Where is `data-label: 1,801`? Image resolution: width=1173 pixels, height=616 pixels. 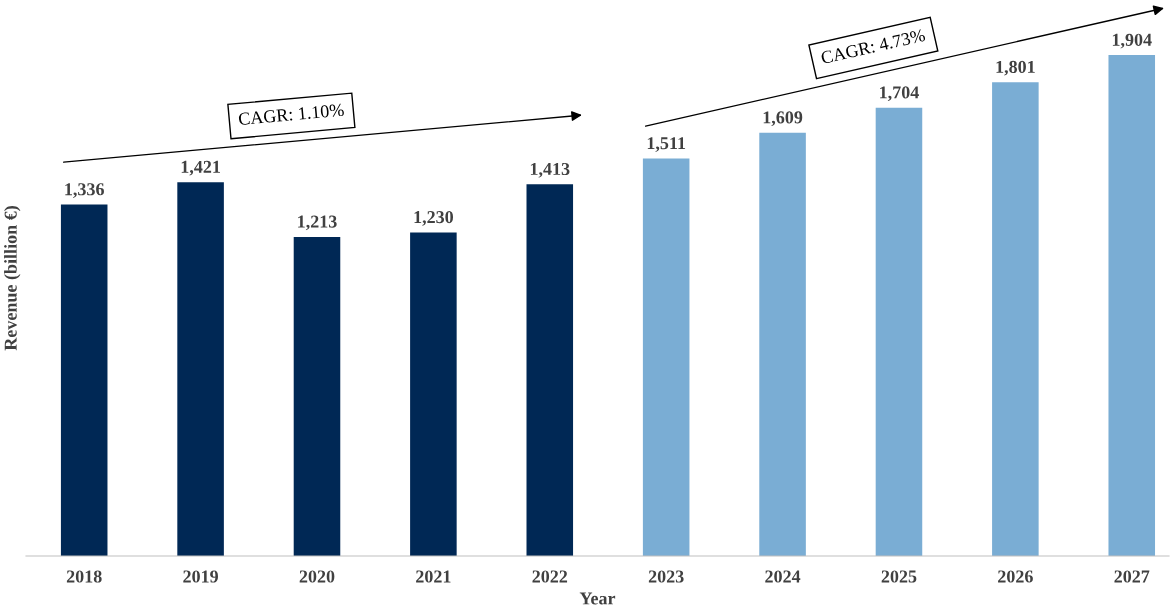
data-label: 1,801 is located at coordinates (1015, 68).